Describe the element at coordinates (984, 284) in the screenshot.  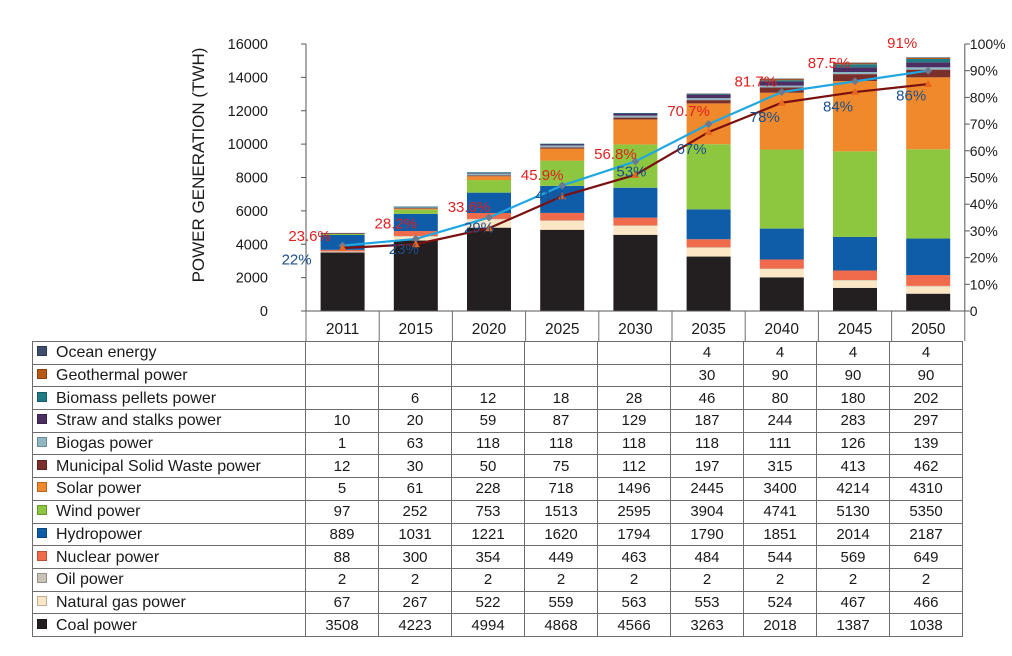
I see `y2-tick-label: 10%` at that location.